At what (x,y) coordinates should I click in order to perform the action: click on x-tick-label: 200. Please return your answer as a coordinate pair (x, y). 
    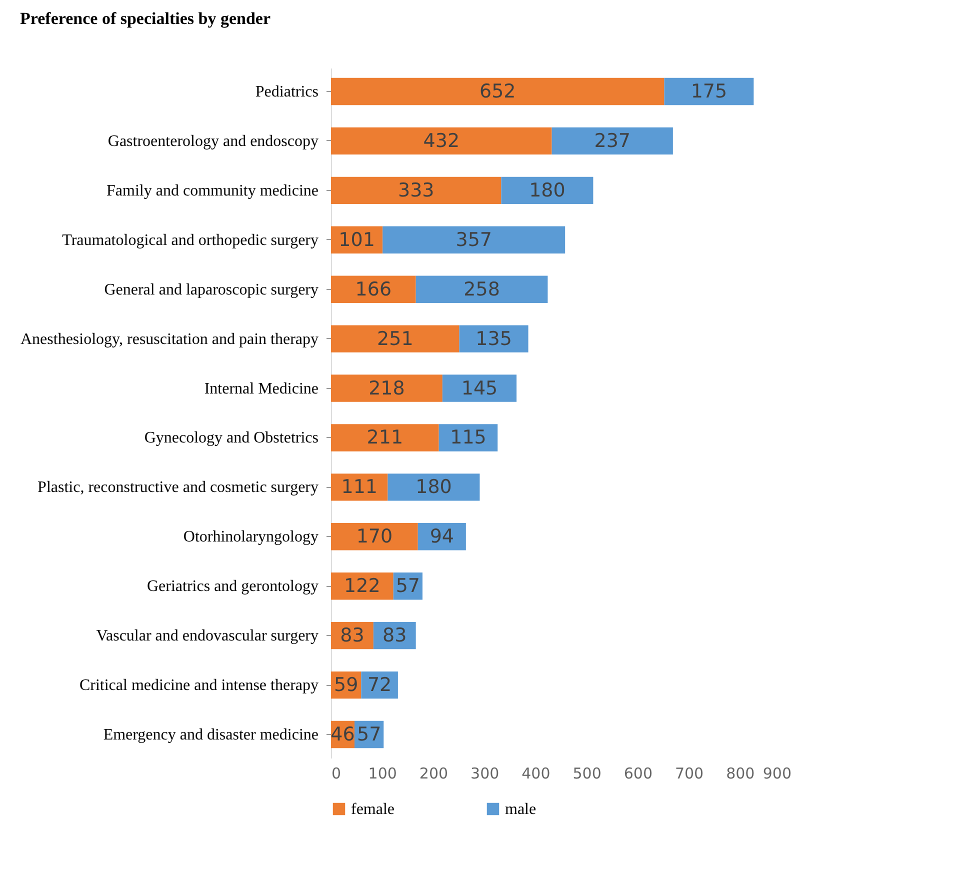
    Looking at the image, I should click on (433, 773).